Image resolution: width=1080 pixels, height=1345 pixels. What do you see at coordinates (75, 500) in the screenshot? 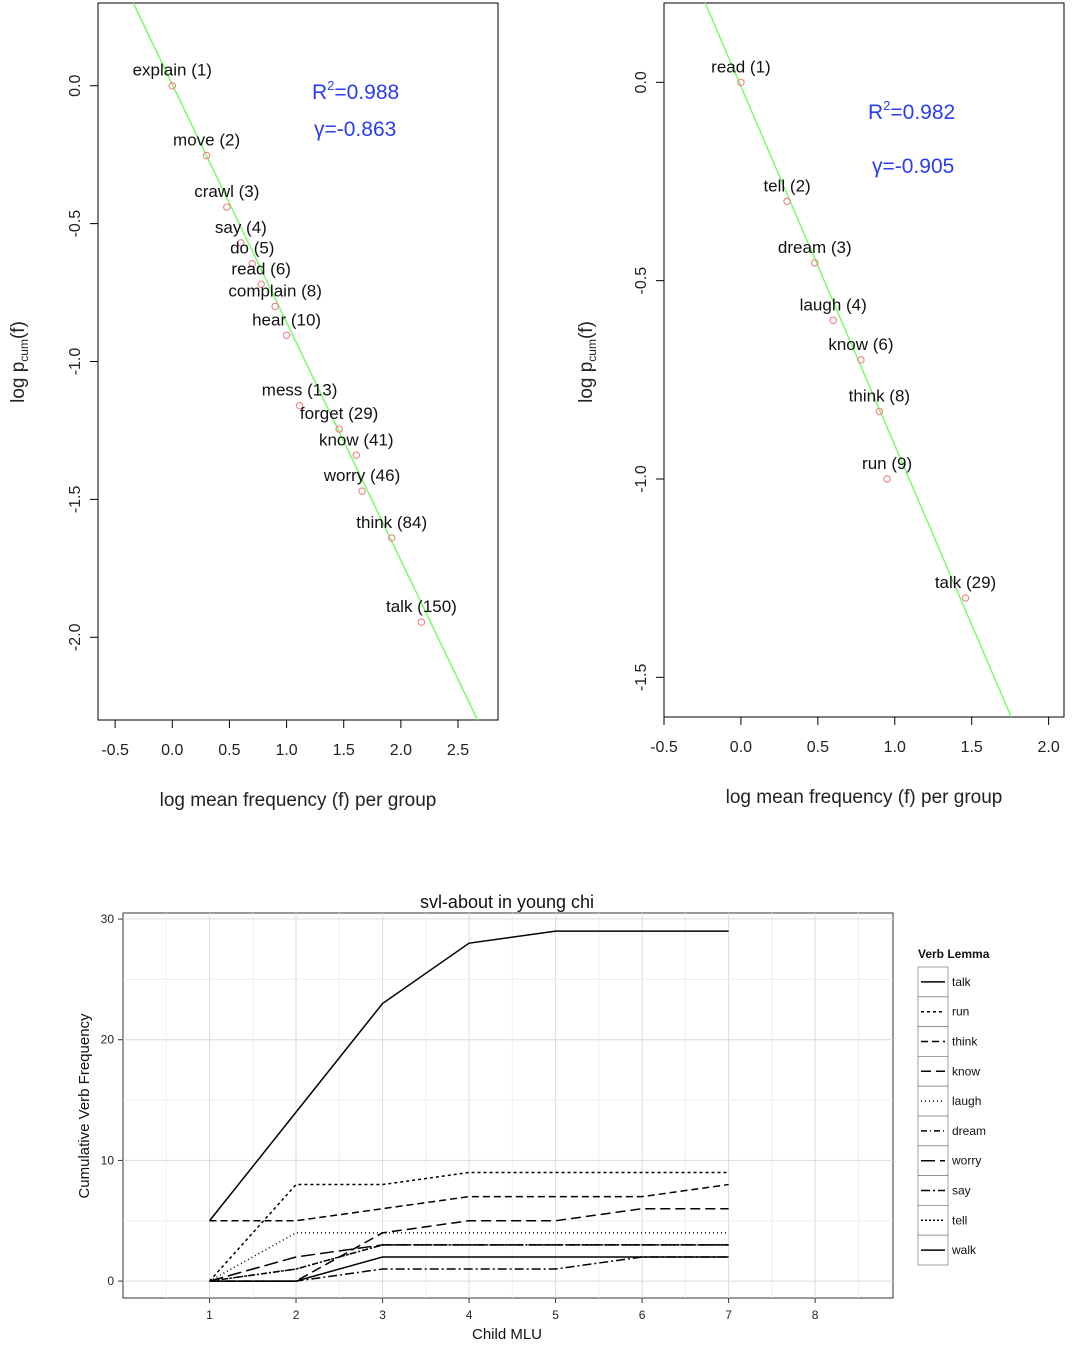
I see `y-tick-label: -1.5` at bounding box center [75, 500].